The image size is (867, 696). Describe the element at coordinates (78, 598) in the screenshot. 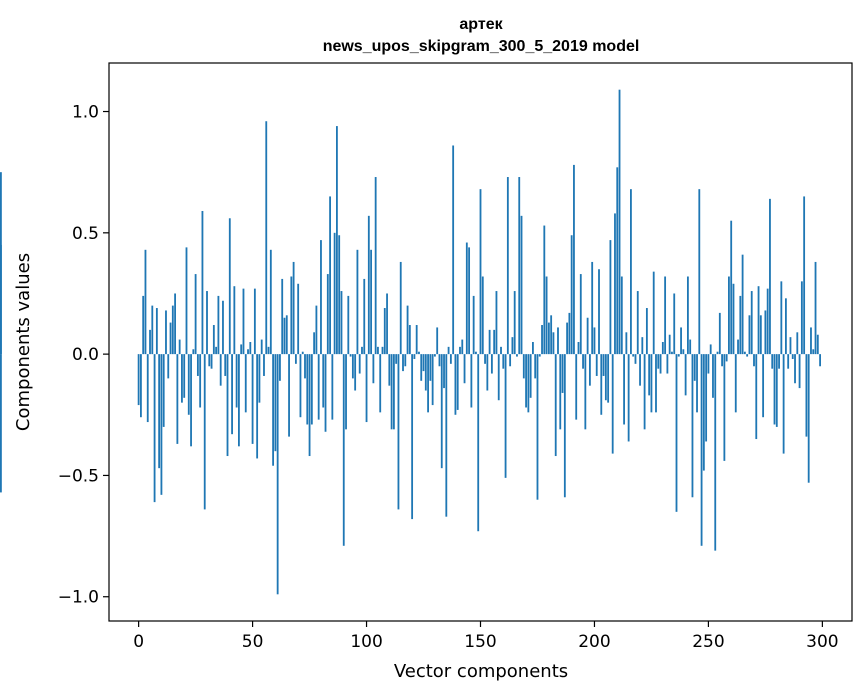

I see `y-tick-label: −1.0` at that location.